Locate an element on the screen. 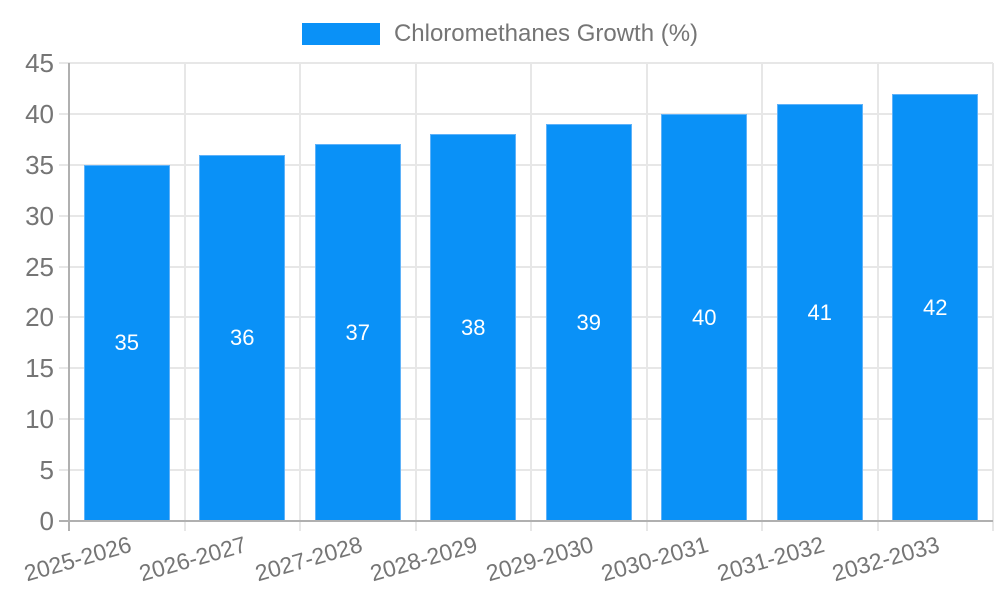 The width and height of the screenshot is (1000, 600). bar: 40 is located at coordinates (704, 317).